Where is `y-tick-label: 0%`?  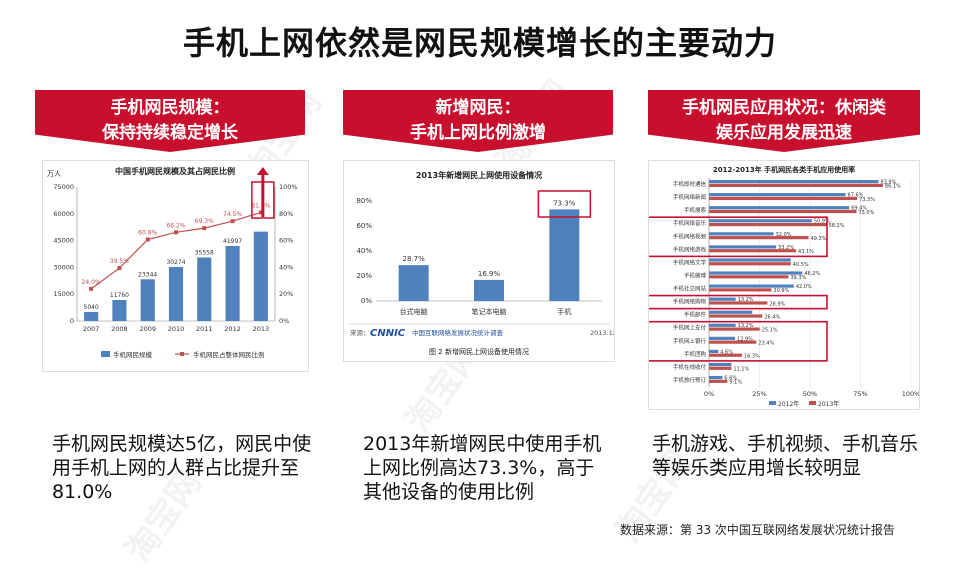
y-tick-label: 0% is located at coordinates (366, 301).